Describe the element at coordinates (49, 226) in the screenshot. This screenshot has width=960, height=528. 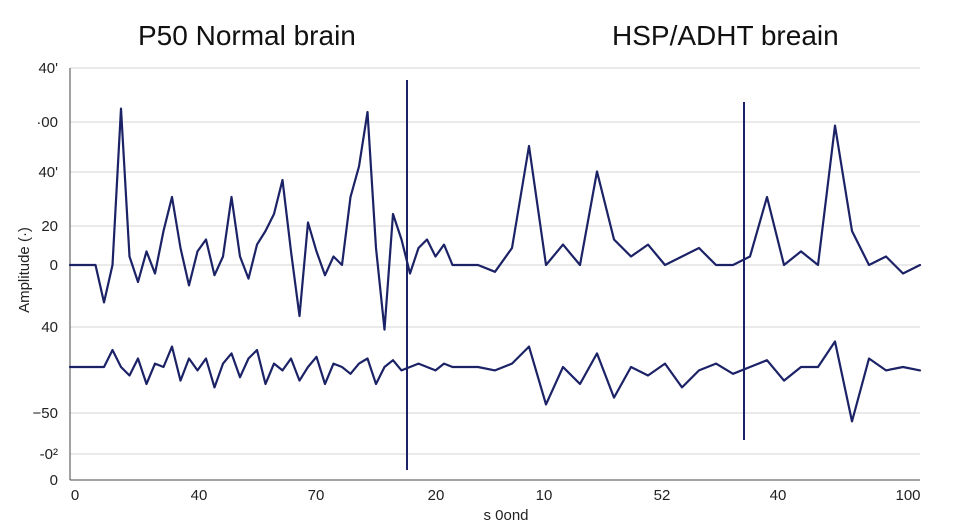
I see `y-tick-label: 20` at that location.